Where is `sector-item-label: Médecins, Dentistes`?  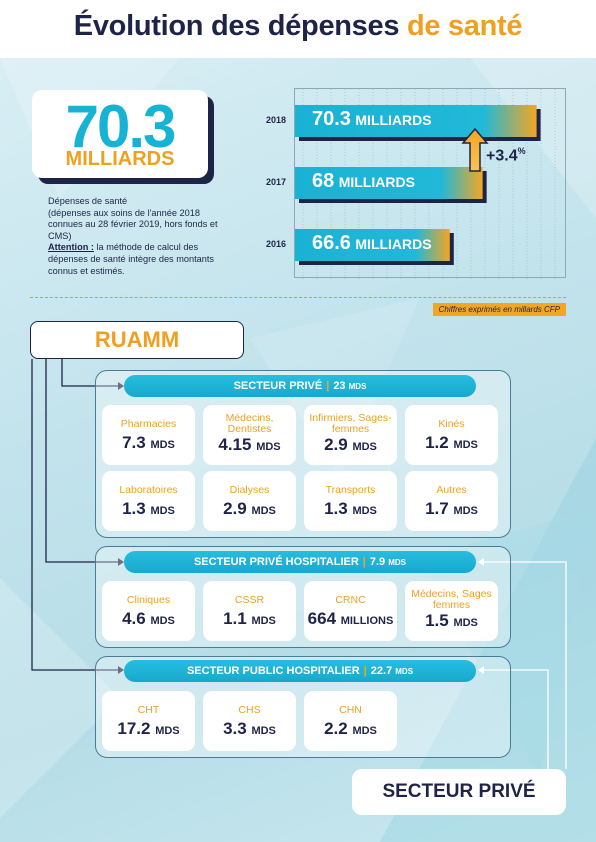
sector-item-label: Médecins, Dentistes is located at coordinates (249, 423).